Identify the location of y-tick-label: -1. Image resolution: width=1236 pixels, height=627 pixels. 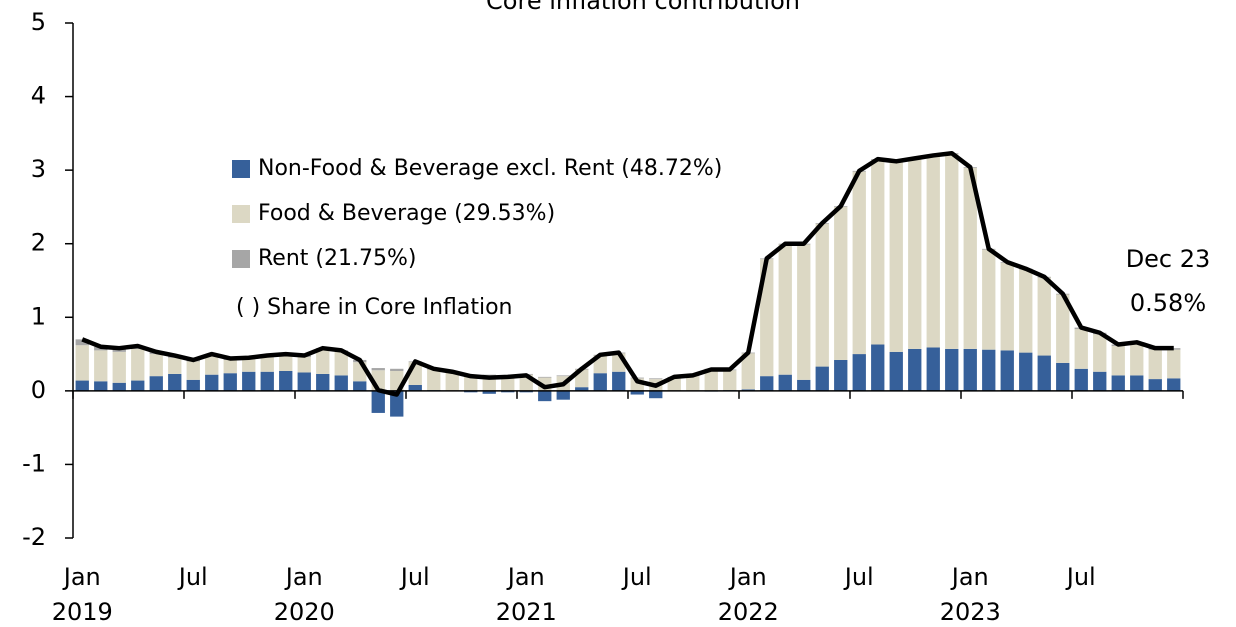
(34, 463).